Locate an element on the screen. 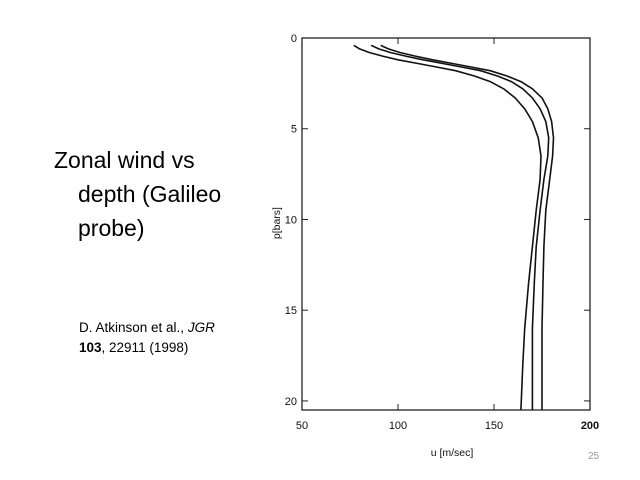  slide-title-line: Zonal wind vs is located at coordinates (124, 160).